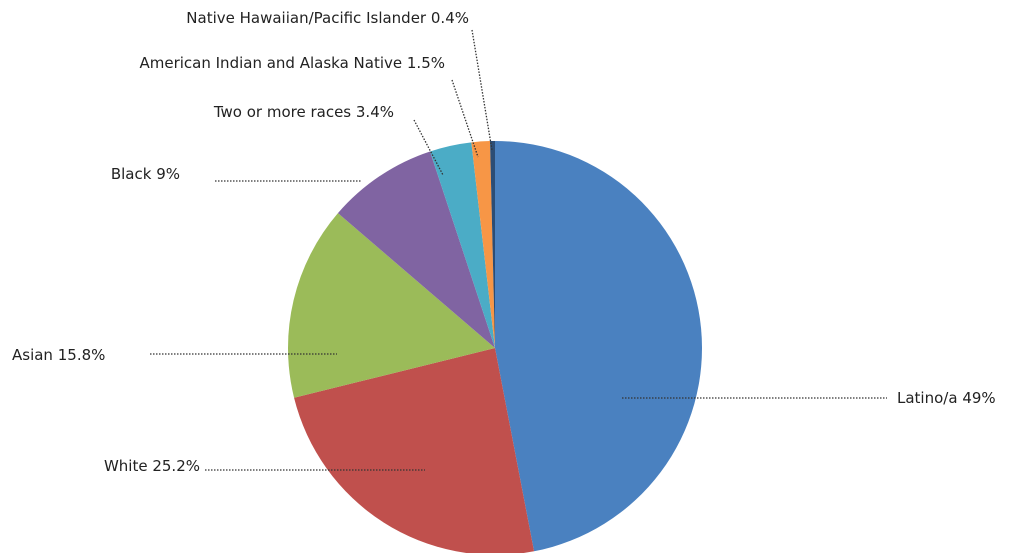 The width and height of the screenshot is (1021, 553). I want to click on category-name: Two or more races, so click(282, 112).